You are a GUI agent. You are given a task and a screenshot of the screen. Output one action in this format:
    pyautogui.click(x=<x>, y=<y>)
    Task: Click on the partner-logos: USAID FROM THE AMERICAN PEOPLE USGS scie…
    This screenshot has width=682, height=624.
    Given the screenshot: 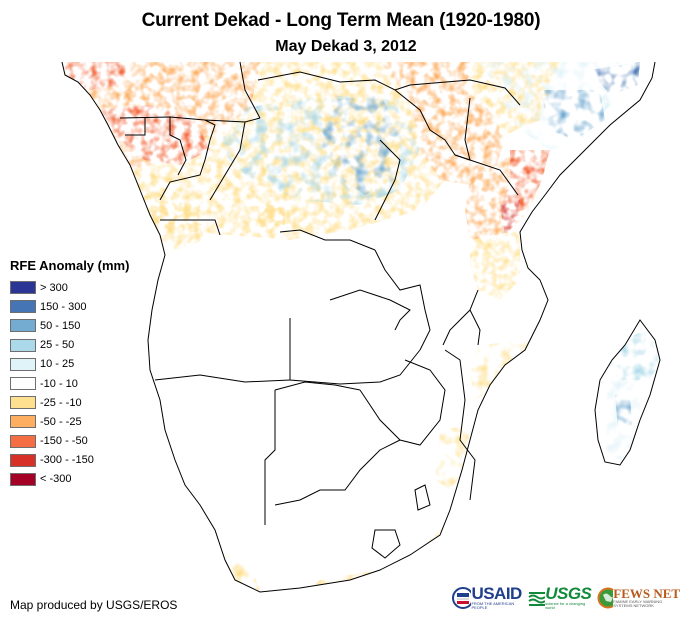 What is the action you would take?
    pyautogui.click(x=567, y=597)
    